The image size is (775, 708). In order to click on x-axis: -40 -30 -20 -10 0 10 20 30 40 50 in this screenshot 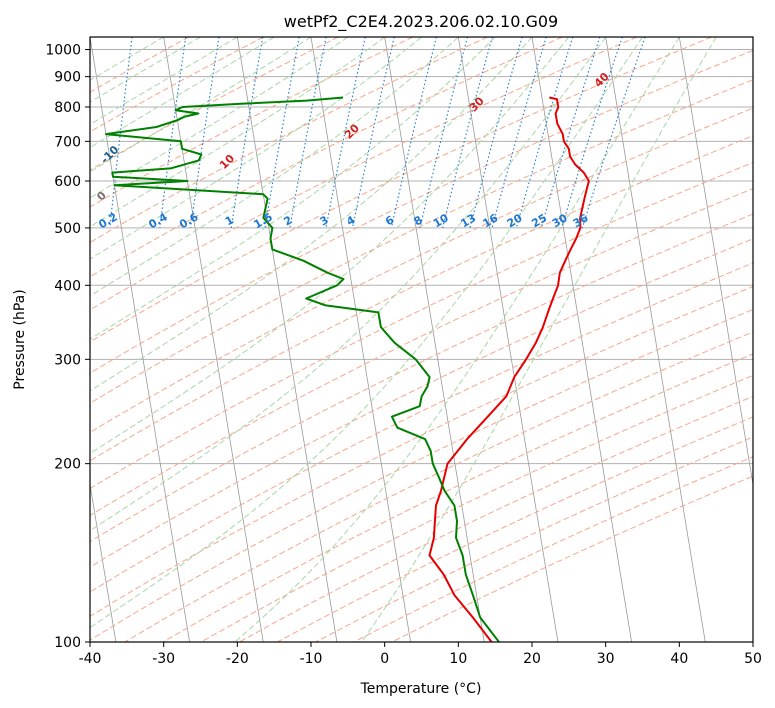, I will do `click(420, 654)`.